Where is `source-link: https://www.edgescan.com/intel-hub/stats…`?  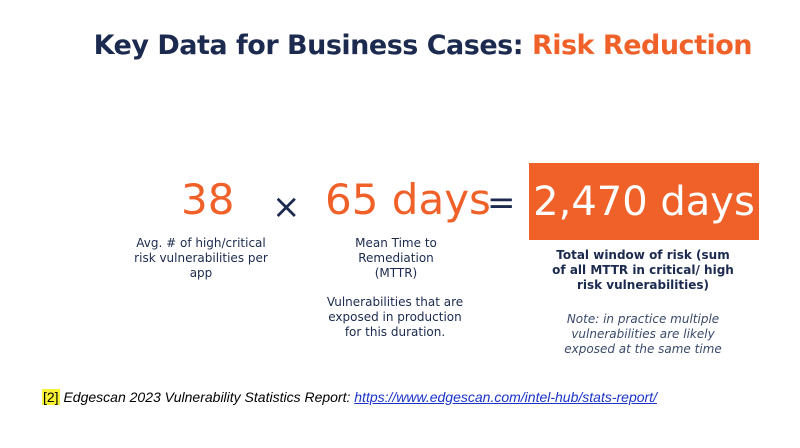
source-link: https://www.edgescan.com/intel-hub/stats… is located at coordinates (505, 397).